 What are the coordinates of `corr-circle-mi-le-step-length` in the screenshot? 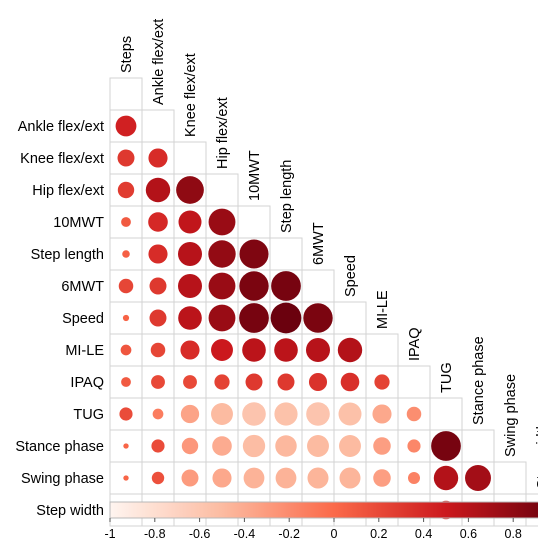 It's located at (286, 350).